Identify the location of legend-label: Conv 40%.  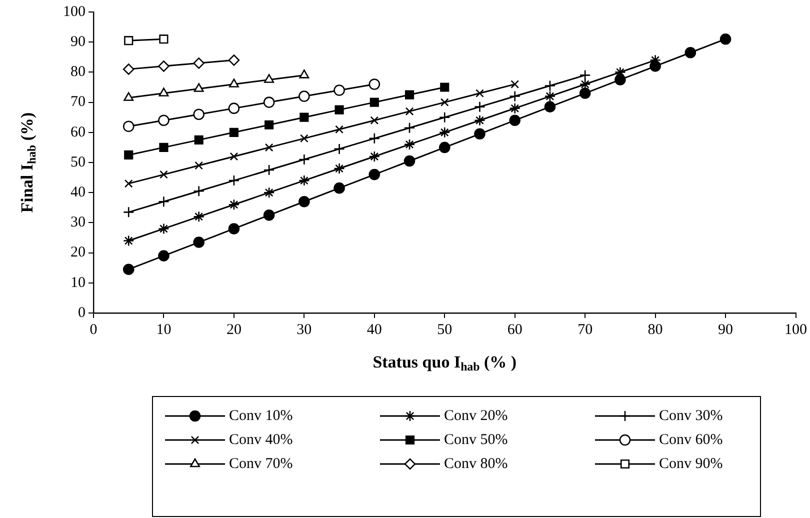
(261, 440).